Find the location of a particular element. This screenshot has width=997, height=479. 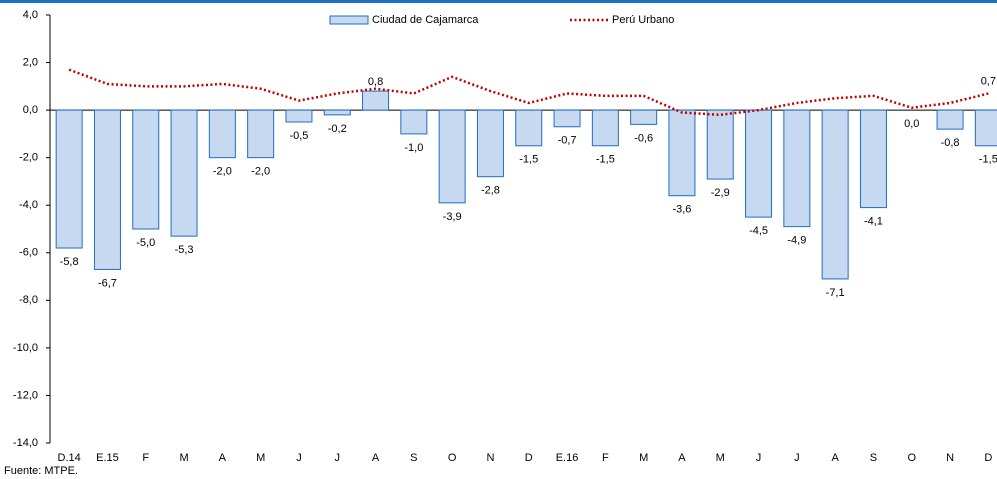

data-label: -4,1 is located at coordinates (873, 222).